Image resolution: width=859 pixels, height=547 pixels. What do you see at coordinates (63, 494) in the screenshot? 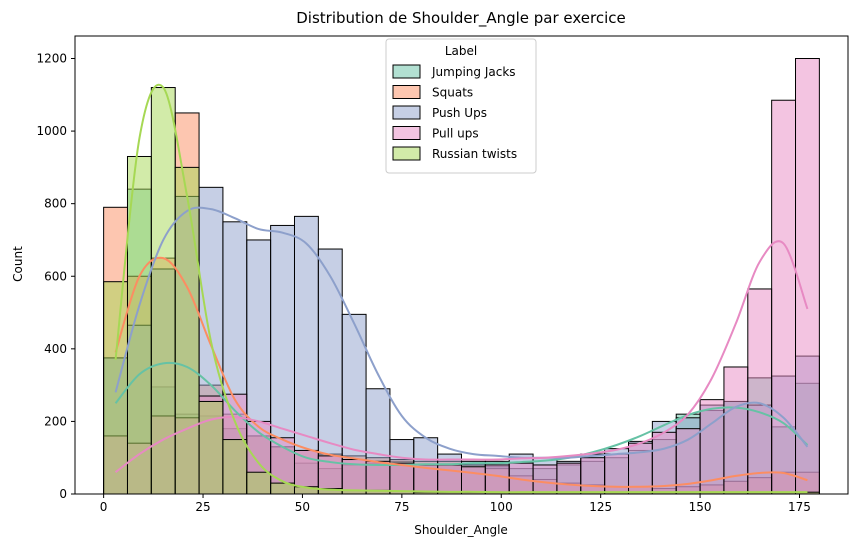
I see `y-tick-label: 0` at bounding box center [63, 494].